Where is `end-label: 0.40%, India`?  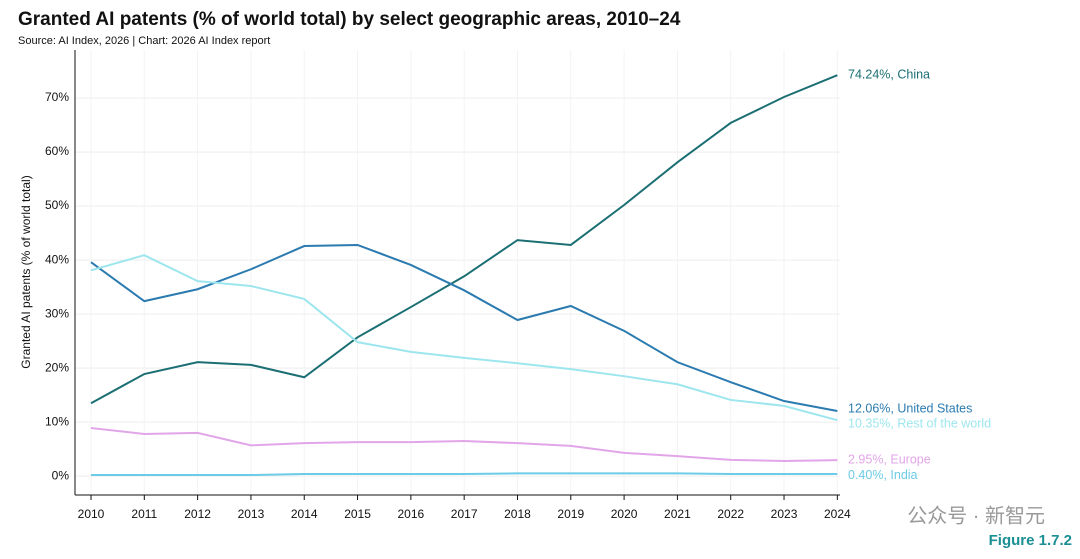 end-label: 0.40%, India is located at coordinates (883, 475).